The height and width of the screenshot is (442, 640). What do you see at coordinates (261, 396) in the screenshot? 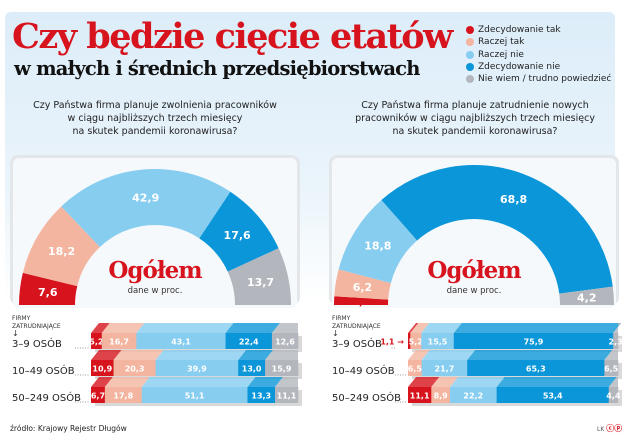
I see `bar-label: 13,3` at bounding box center [261, 396].